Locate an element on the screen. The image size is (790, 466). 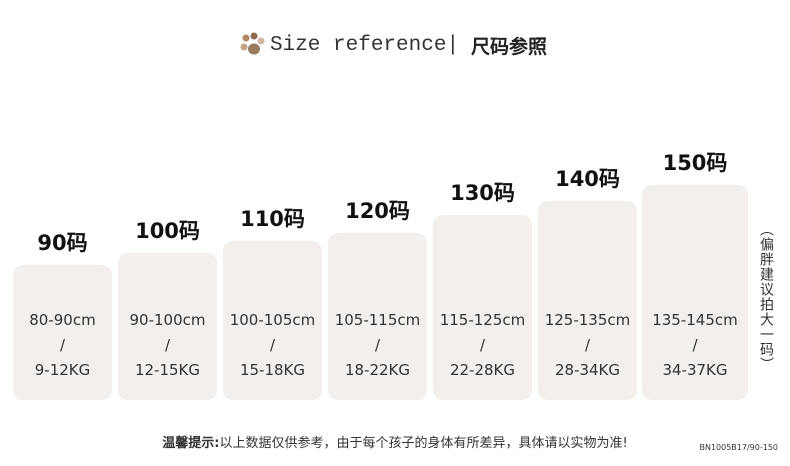
size-label: 120码 is located at coordinates (377, 211).